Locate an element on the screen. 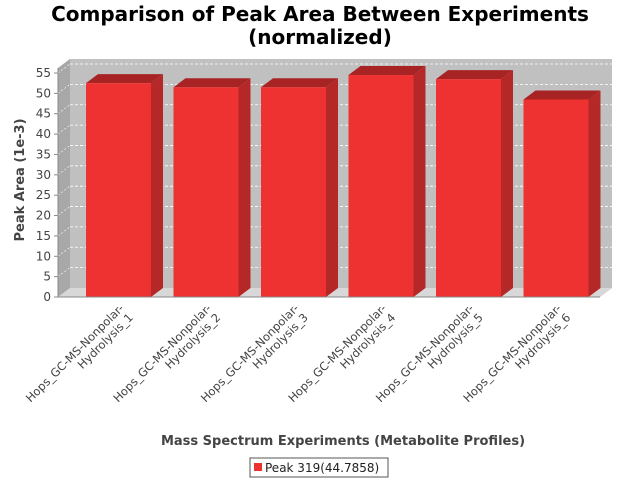  y-tick-label: 0 is located at coordinates (47, 297).